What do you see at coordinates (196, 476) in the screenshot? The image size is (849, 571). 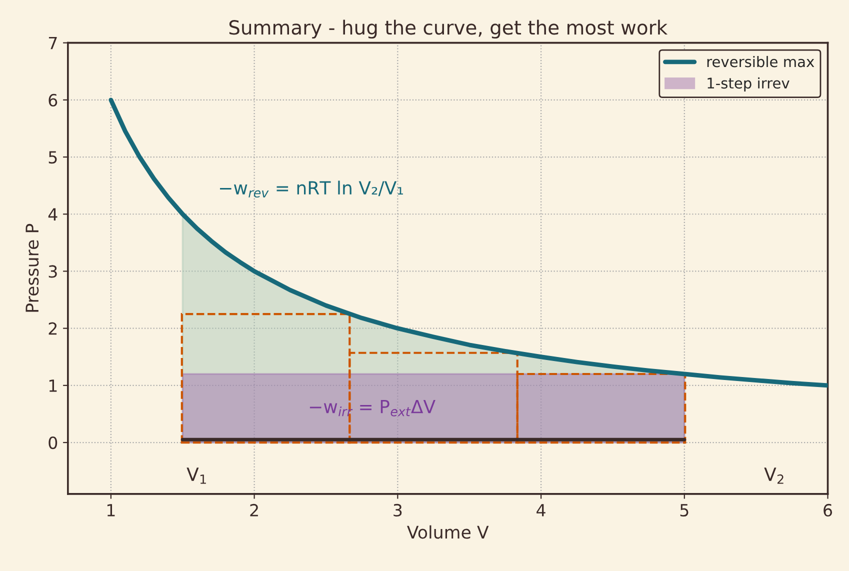 I see `annotation: V$_{1}$` at bounding box center [196, 476].